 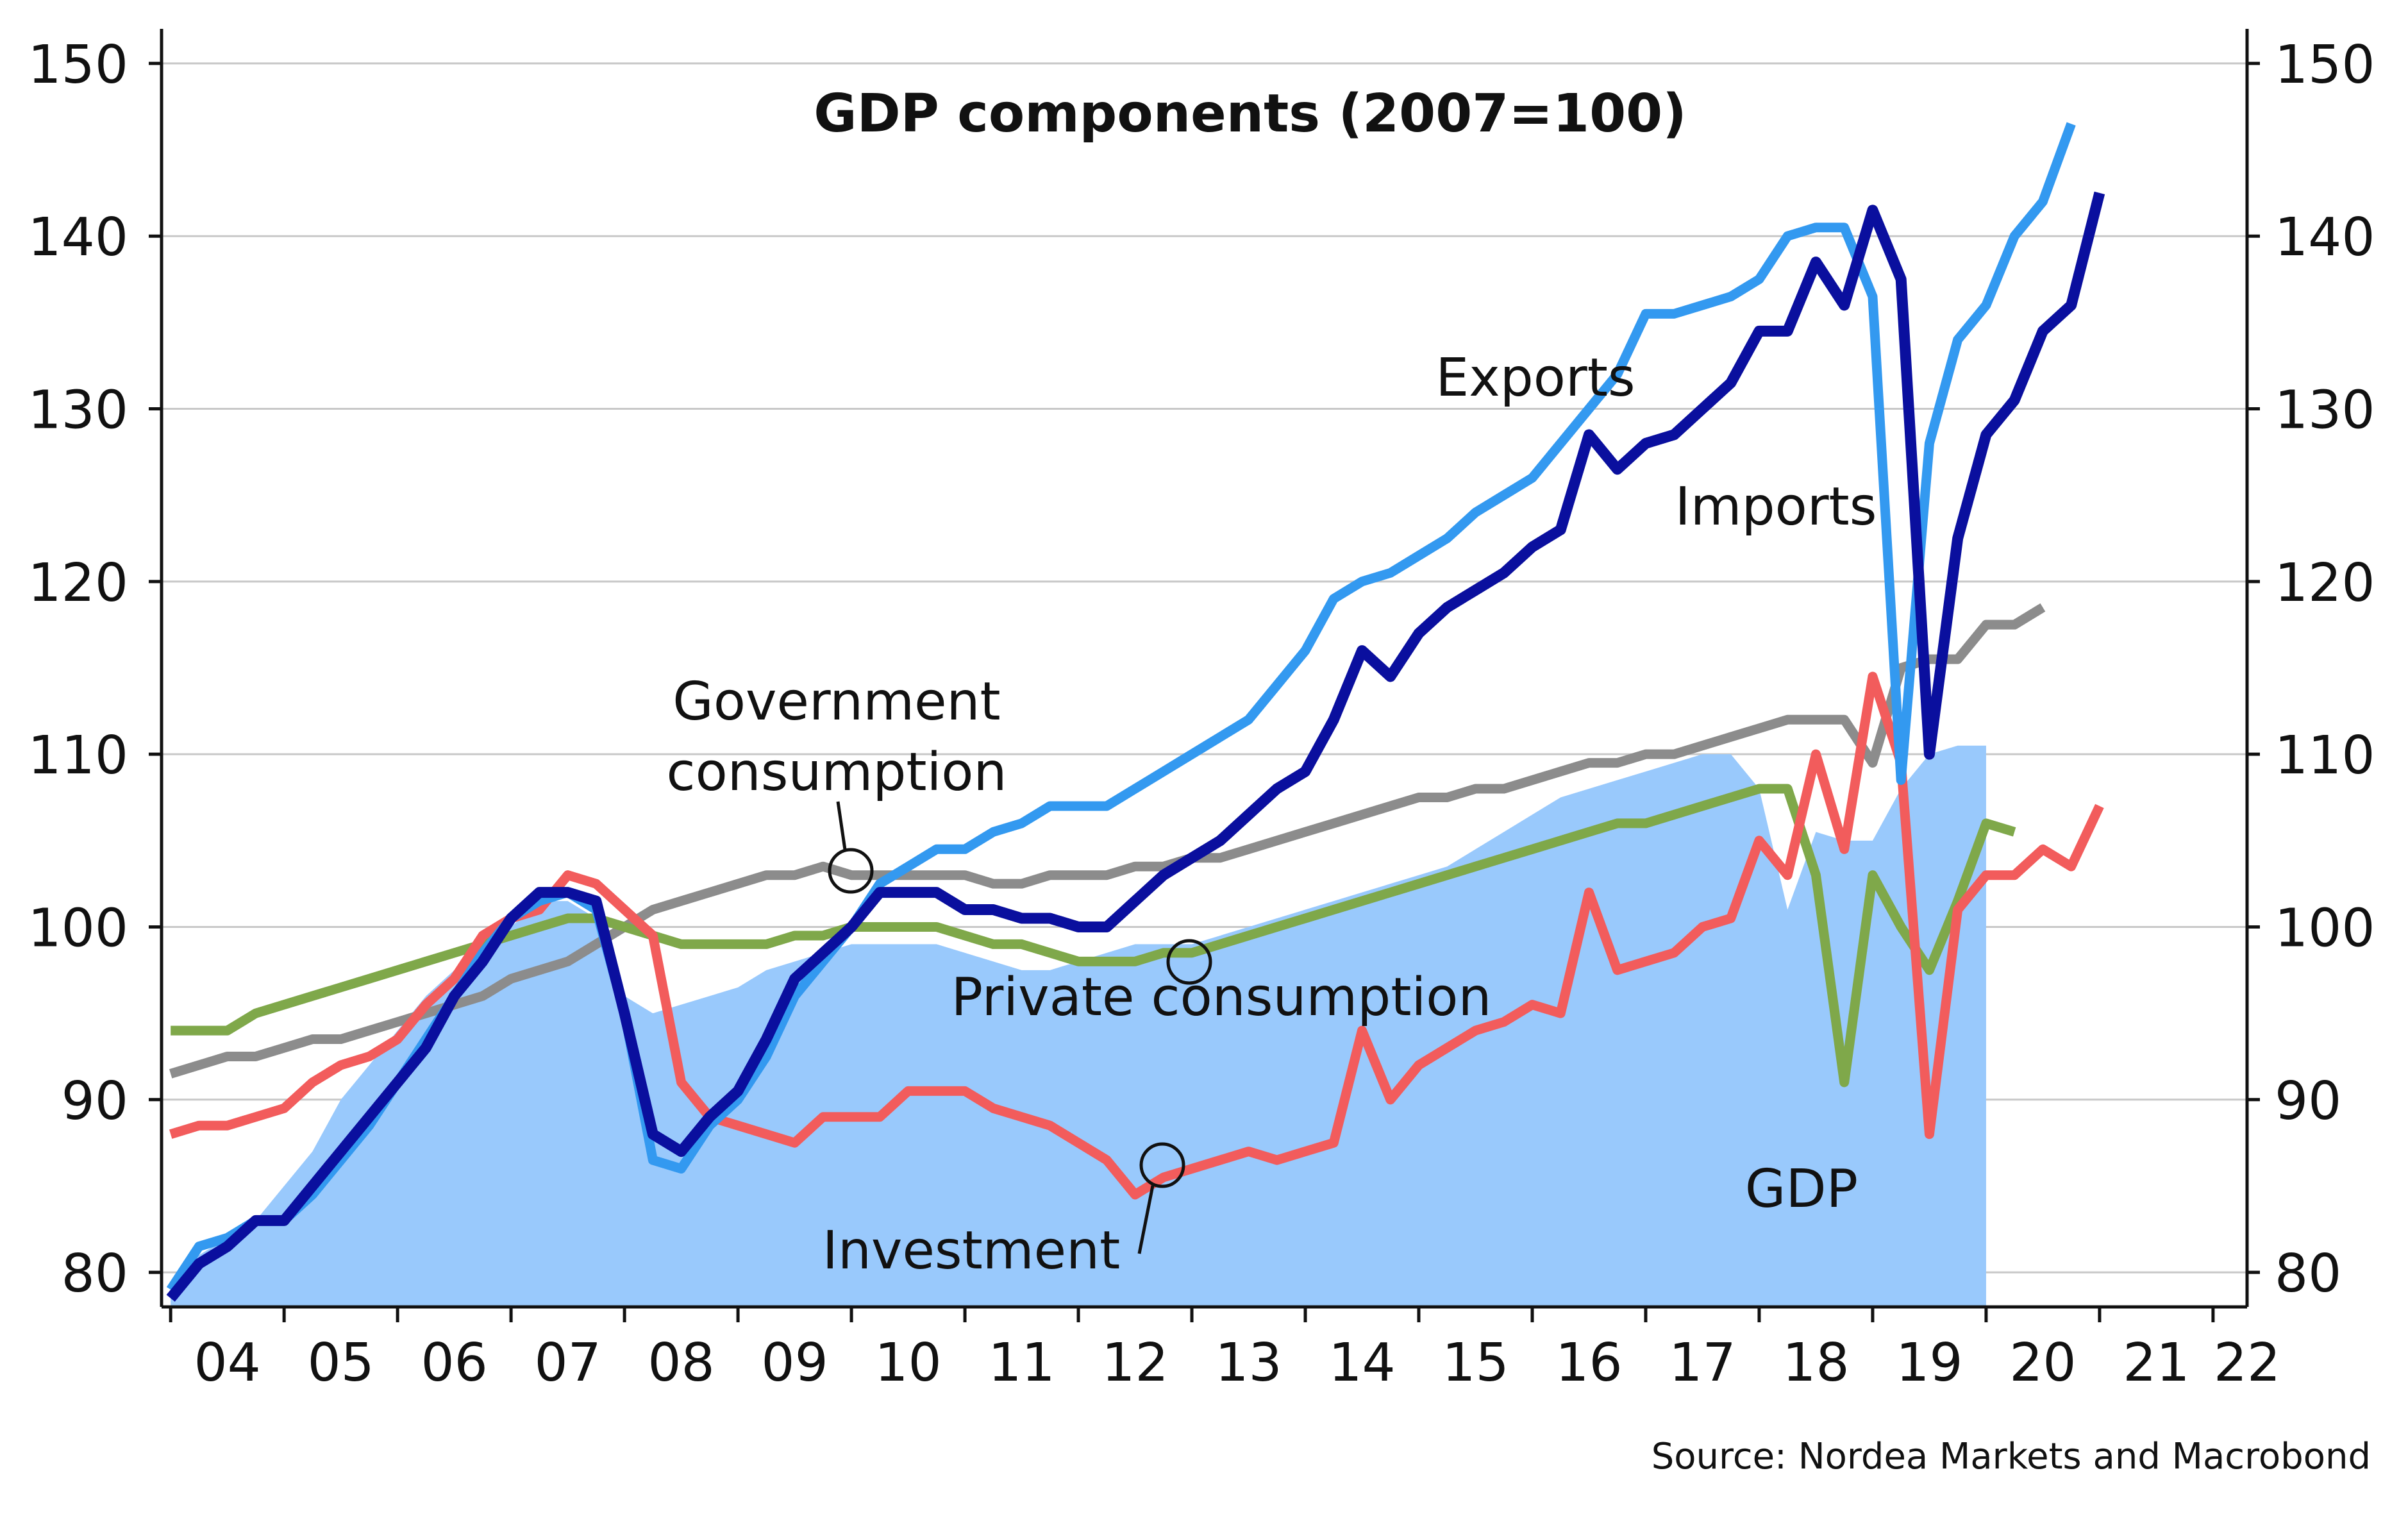 I want to click on label-investment: Investment, so click(x=971, y=1250).